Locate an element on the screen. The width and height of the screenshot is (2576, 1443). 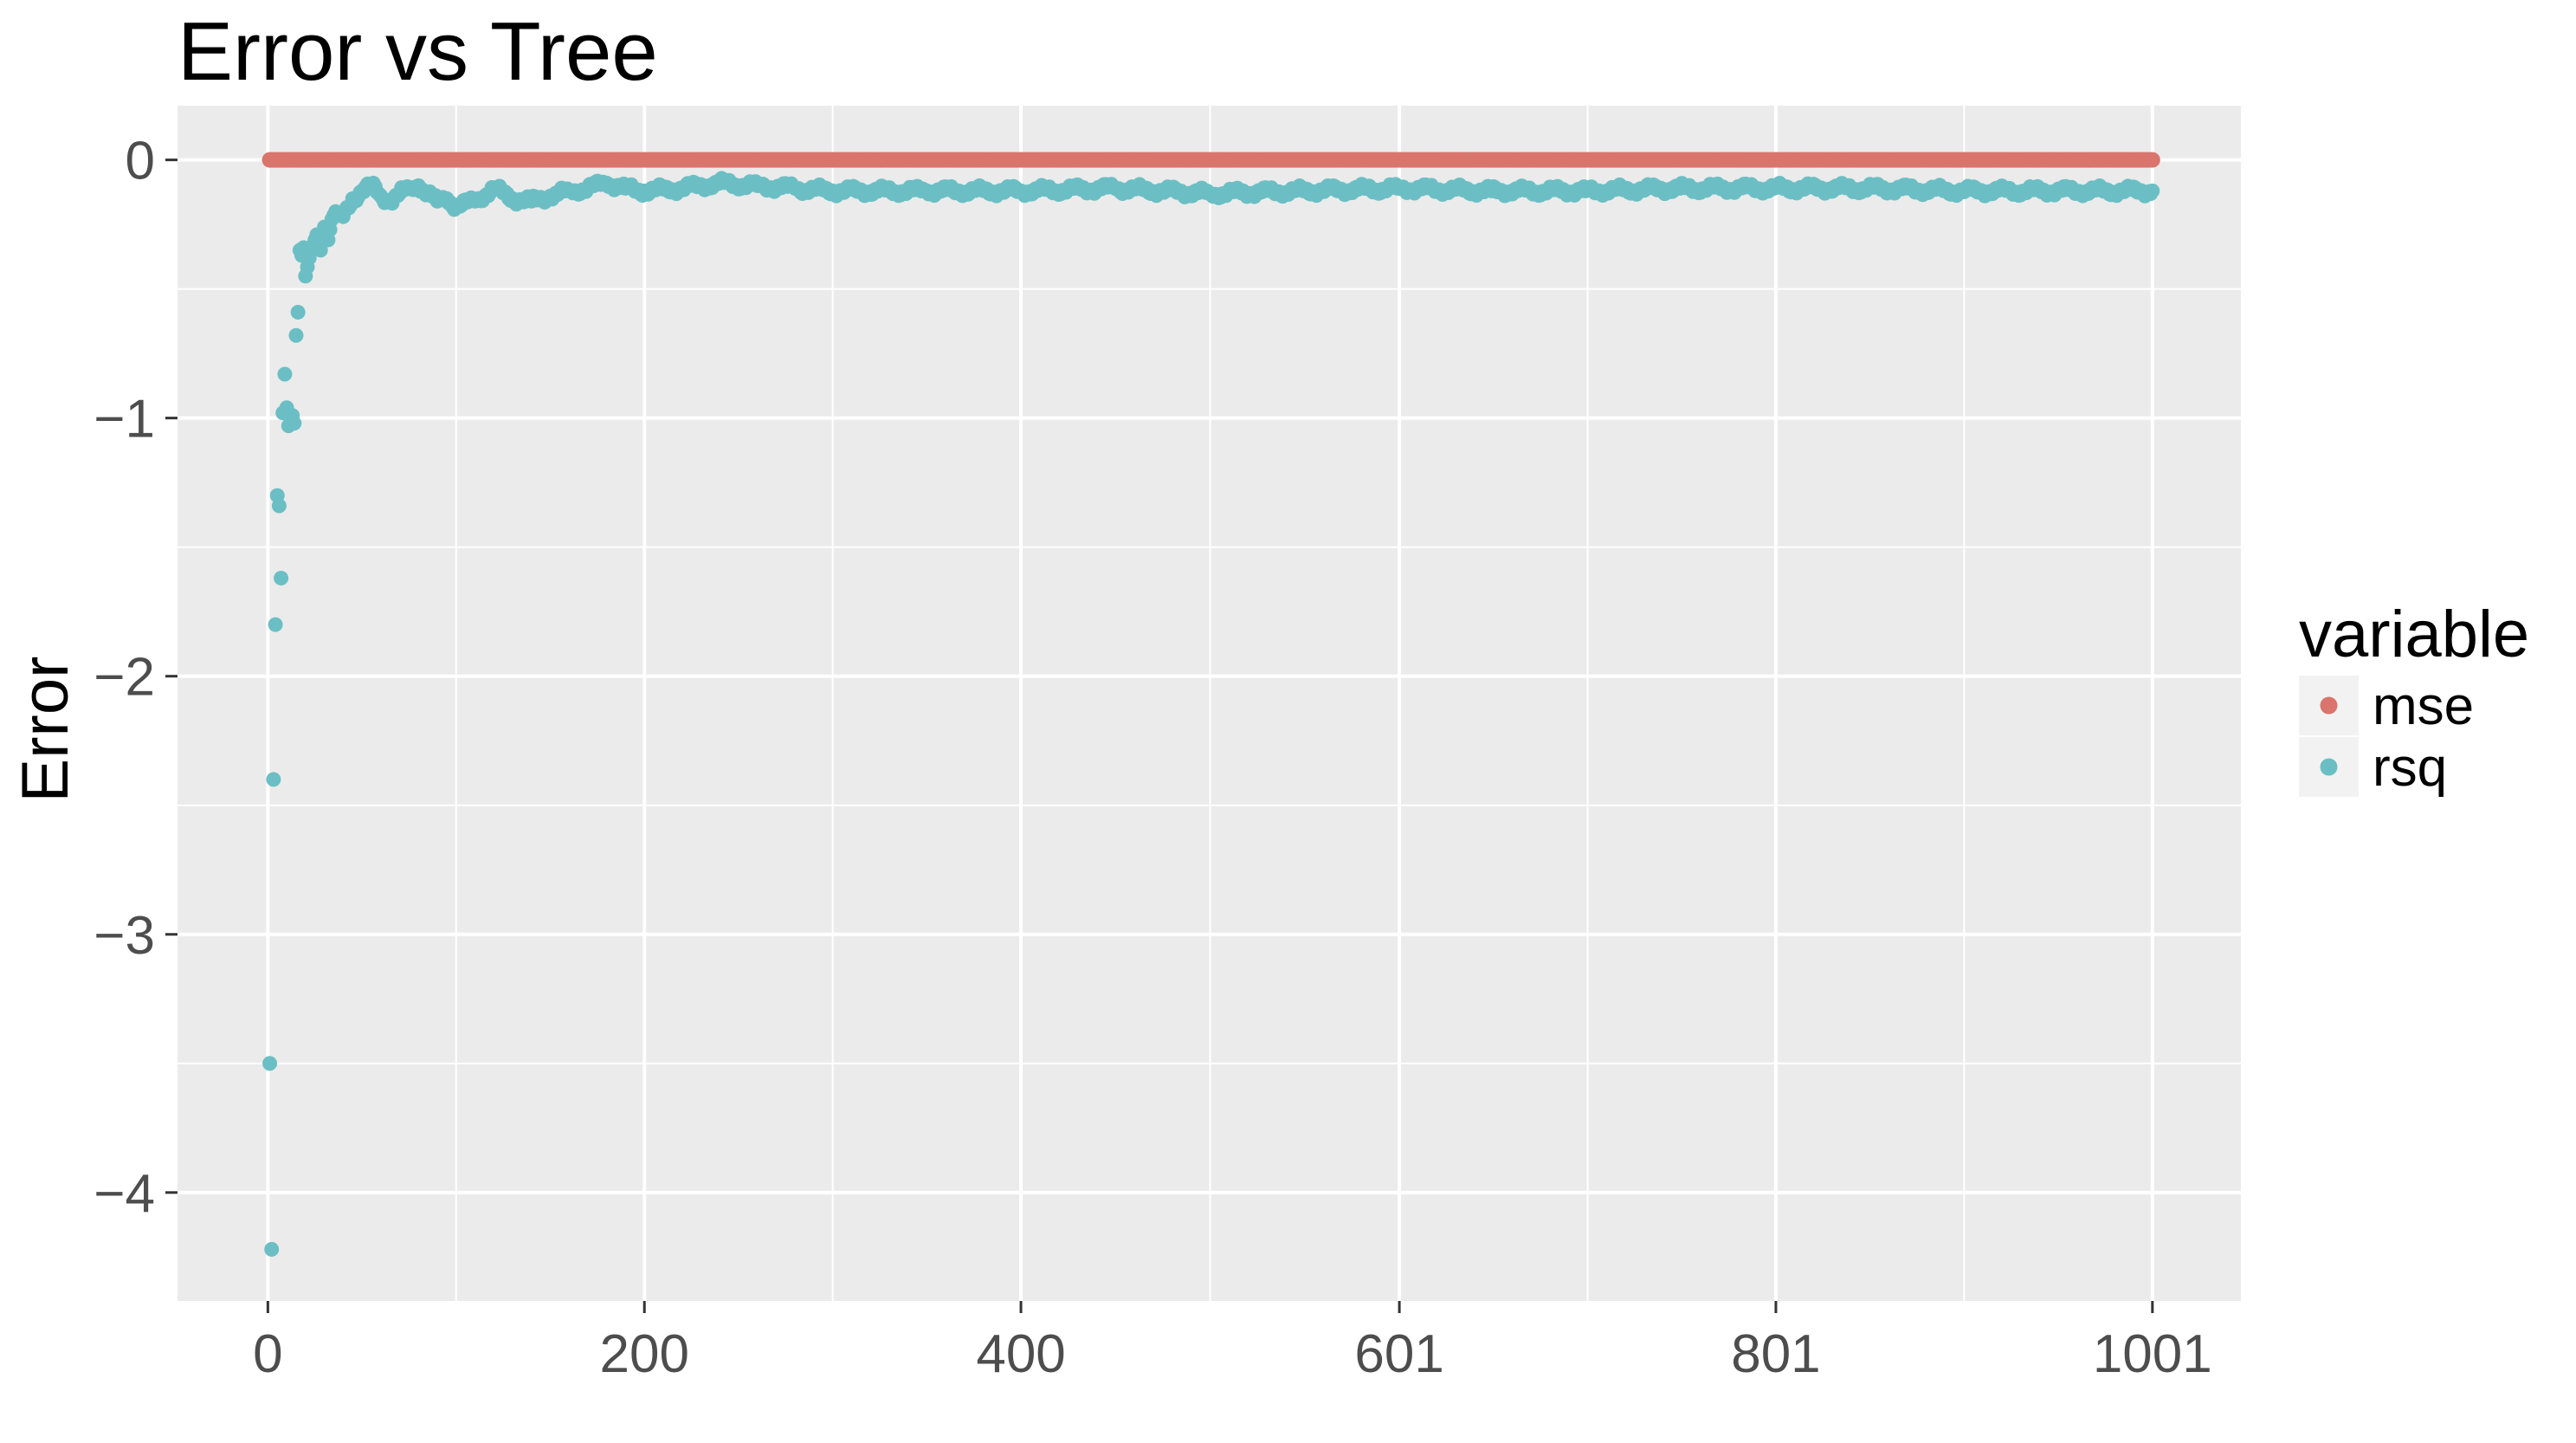
x-tick-label: 1001 is located at coordinates (2152, 1354).